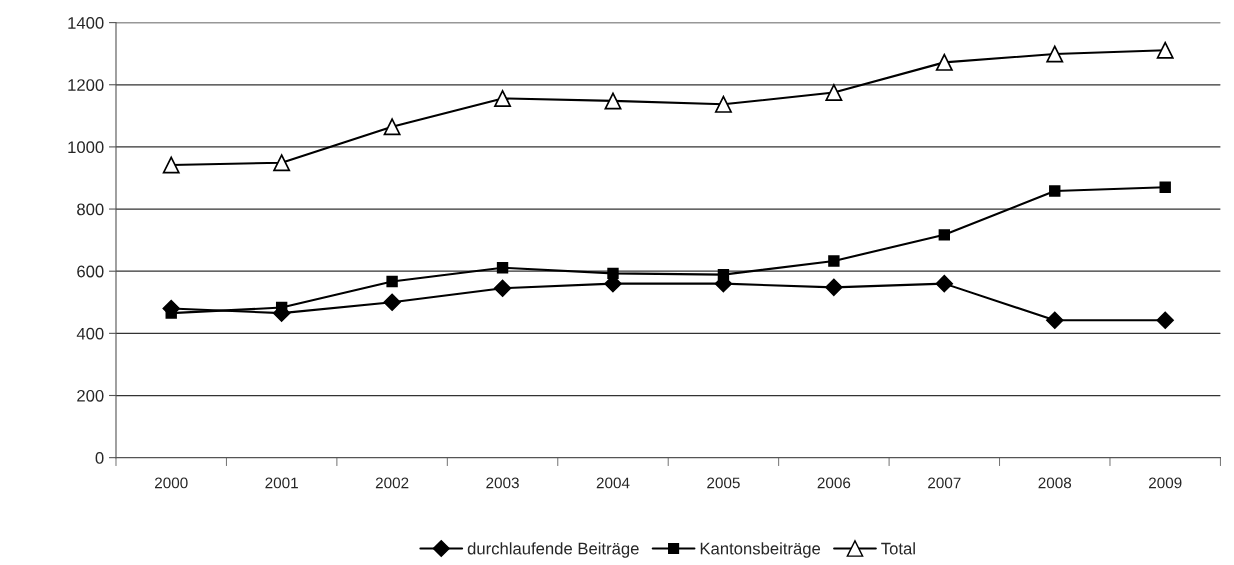  Describe the element at coordinates (90, 271) in the screenshot. I see `y-tick-label: 600` at that location.